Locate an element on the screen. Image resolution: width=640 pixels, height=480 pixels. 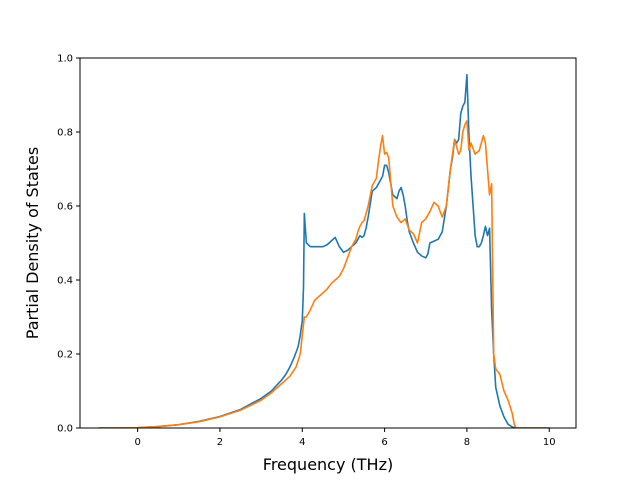
y-axis: 0.0 0.2 0.4 0.6 0.8 1.0 is located at coordinates (68, 244).